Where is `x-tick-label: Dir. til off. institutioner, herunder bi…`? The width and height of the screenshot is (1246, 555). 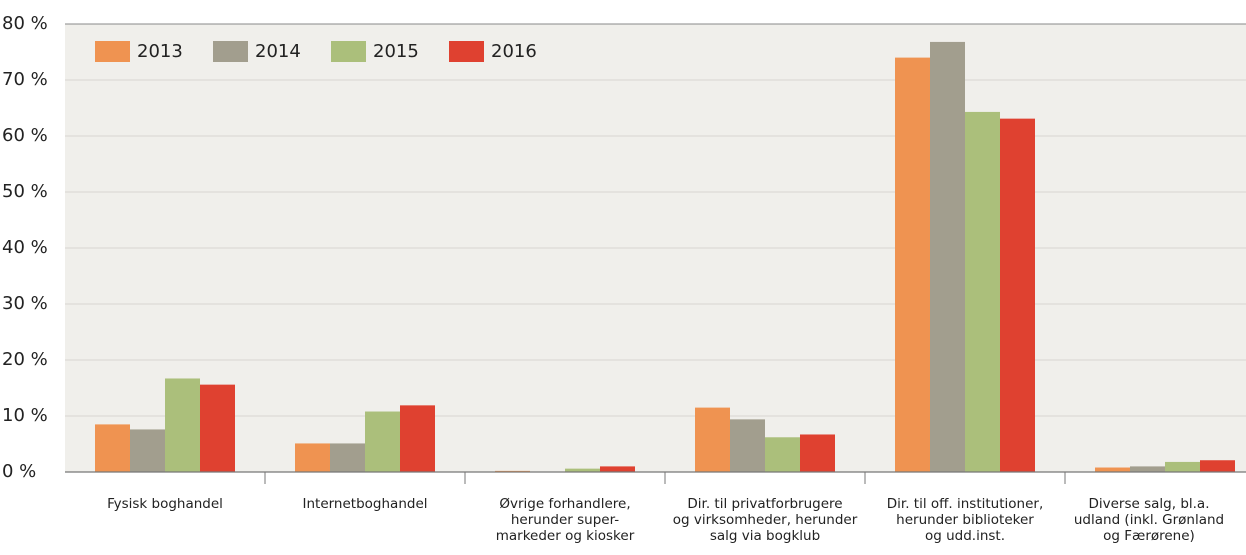
x-tick-label: Dir. til off. institutioner, herunder bi… is located at coordinates (965, 520).